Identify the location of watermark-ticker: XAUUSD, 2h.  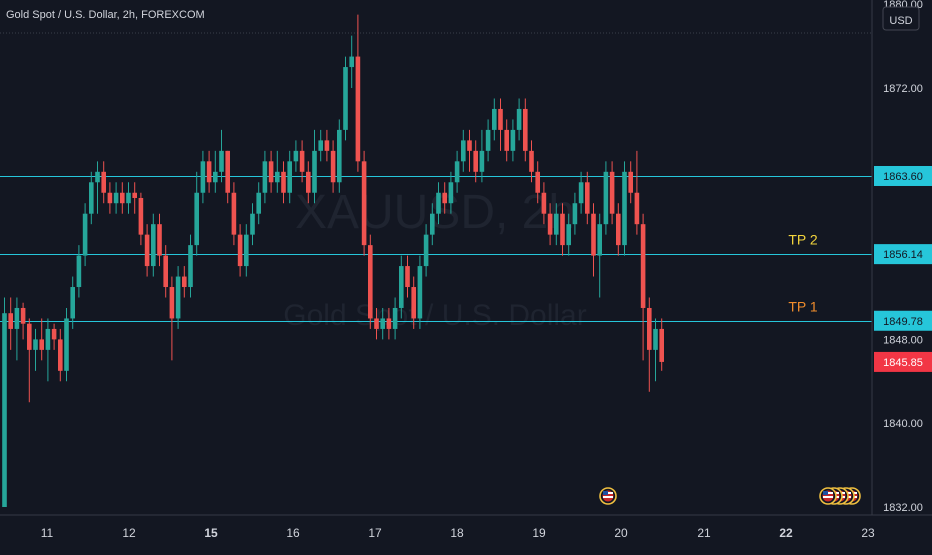
(435, 212).